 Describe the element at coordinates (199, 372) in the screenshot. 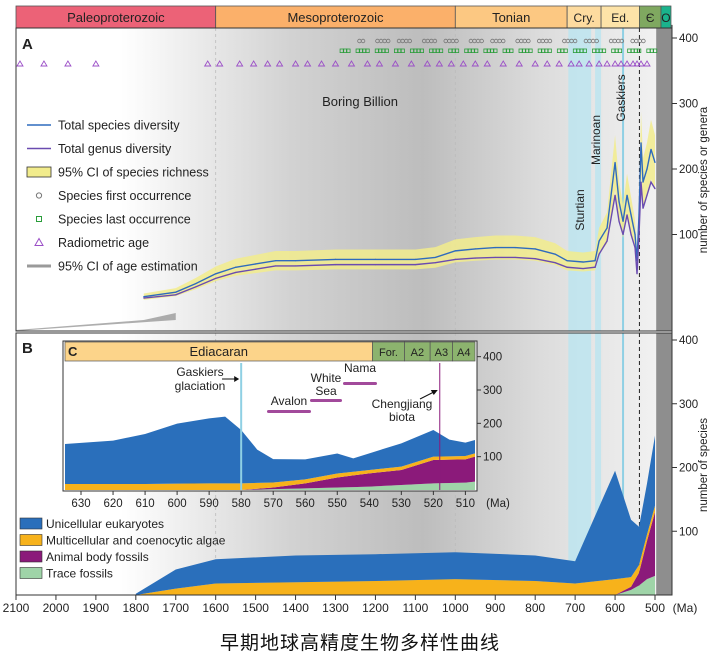

I see `gaskiers-annotation-1: Gaskiers` at that location.